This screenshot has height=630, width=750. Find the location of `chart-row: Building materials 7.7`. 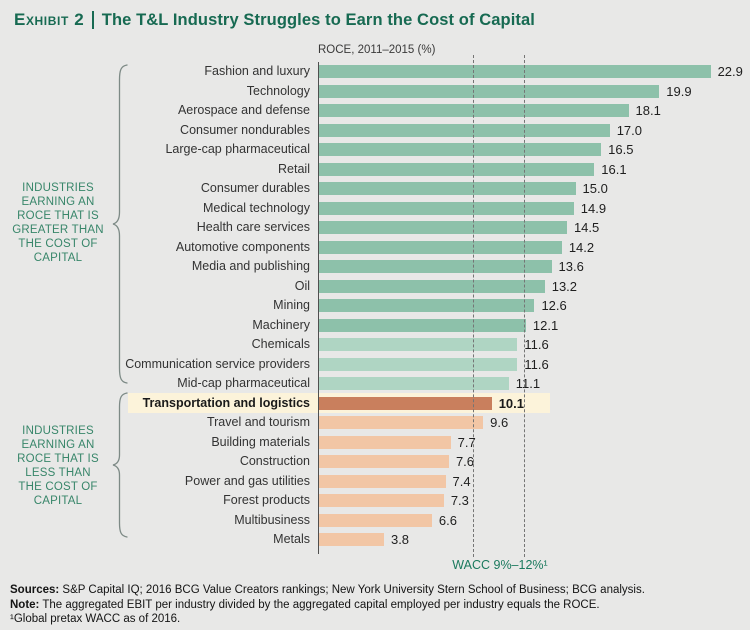

chart-row: Building materials 7.7 is located at coordinates (375, 443).